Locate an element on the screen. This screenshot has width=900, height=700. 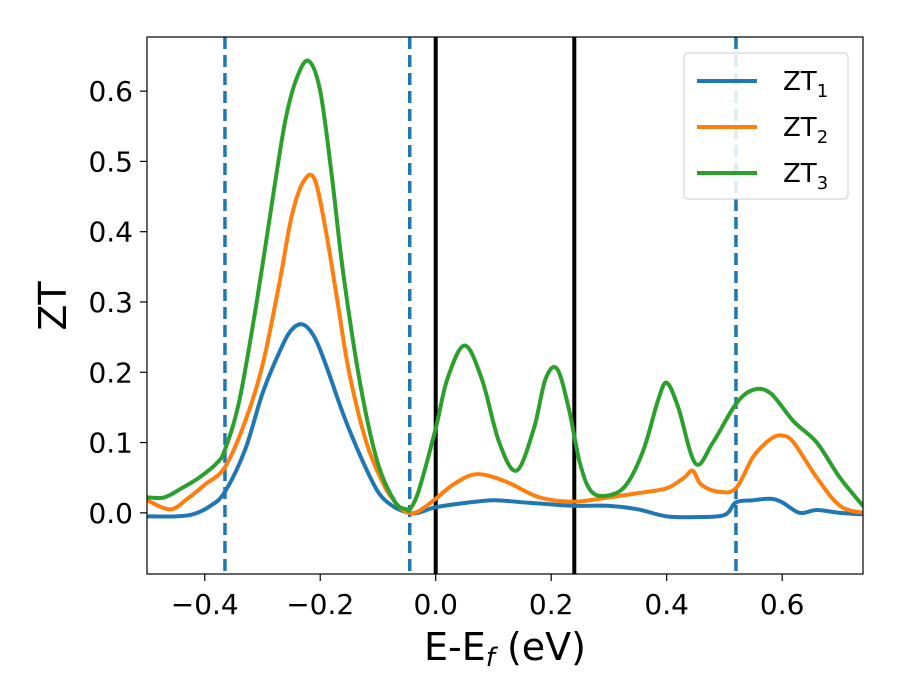
x-axis-ticks: −0.4 −0.2 0.0 0.2 0.4 0.6 is located at coordinates (488, 597).